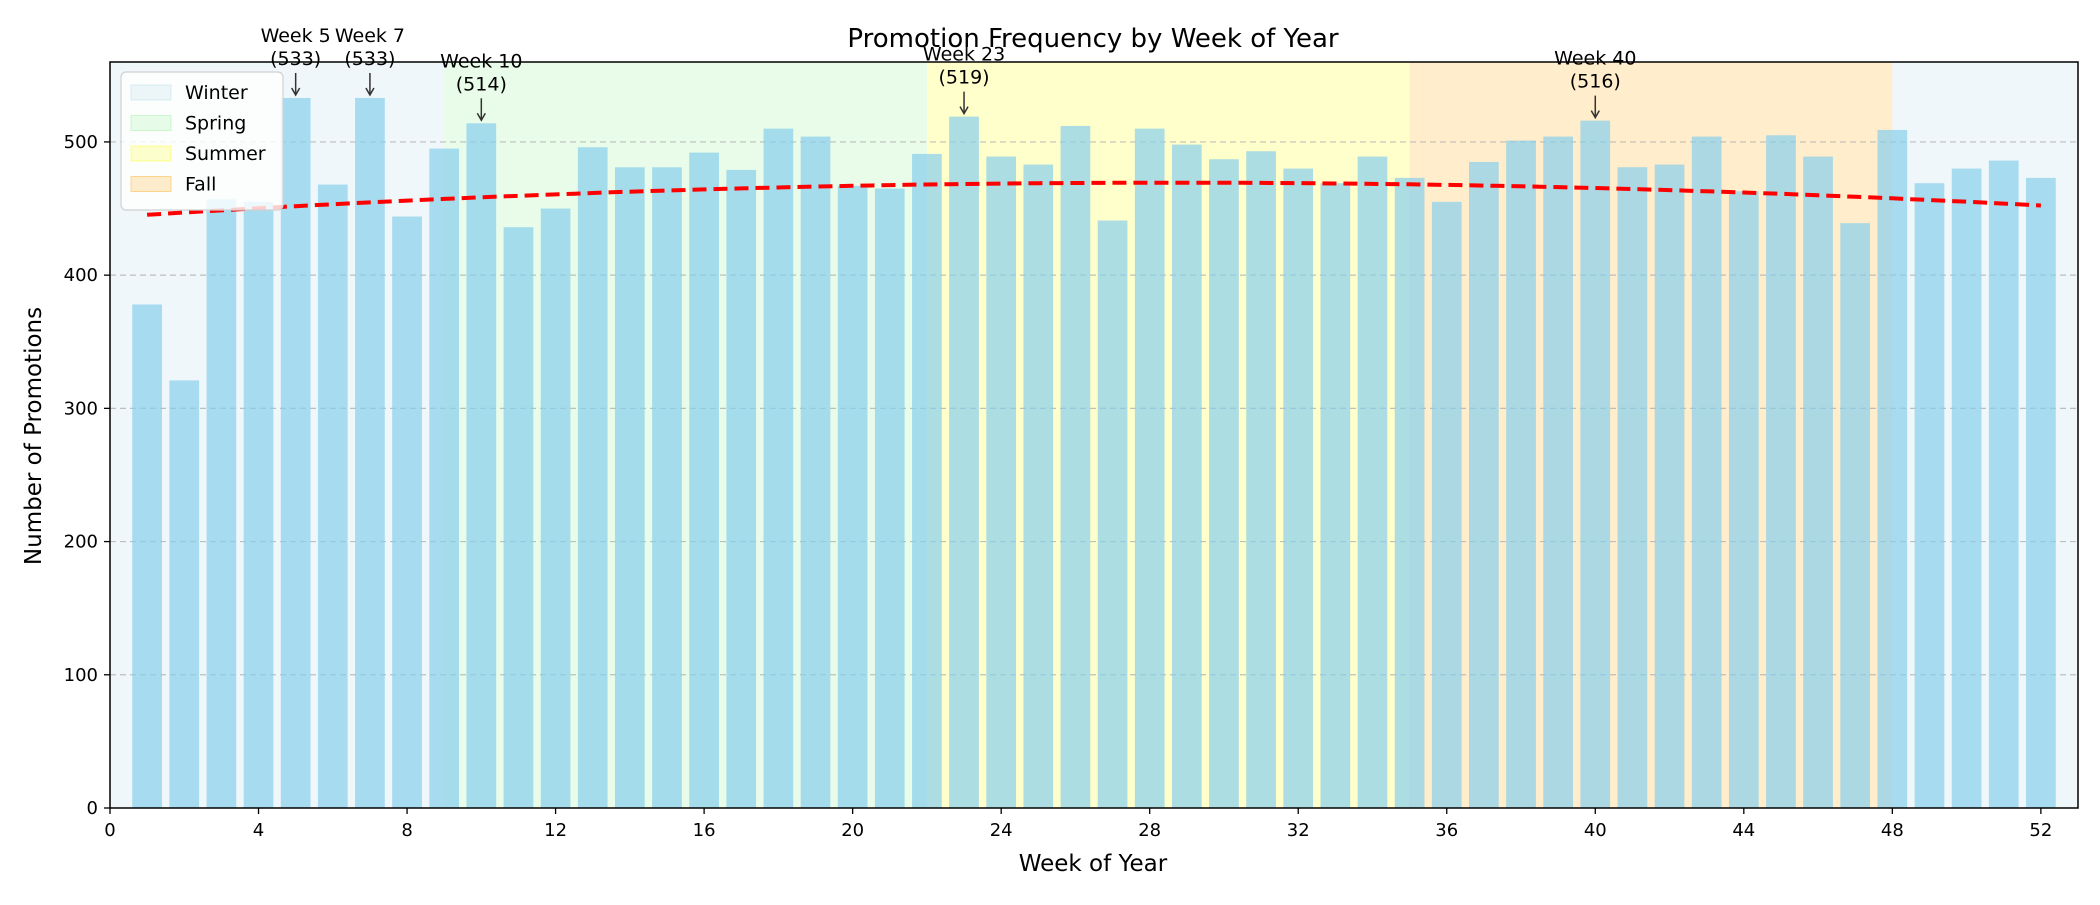  What do you see at coordinates (2040, 830) in the screenshot?
I see `x-tick-label: 52` at bounding box center [2040, 830].